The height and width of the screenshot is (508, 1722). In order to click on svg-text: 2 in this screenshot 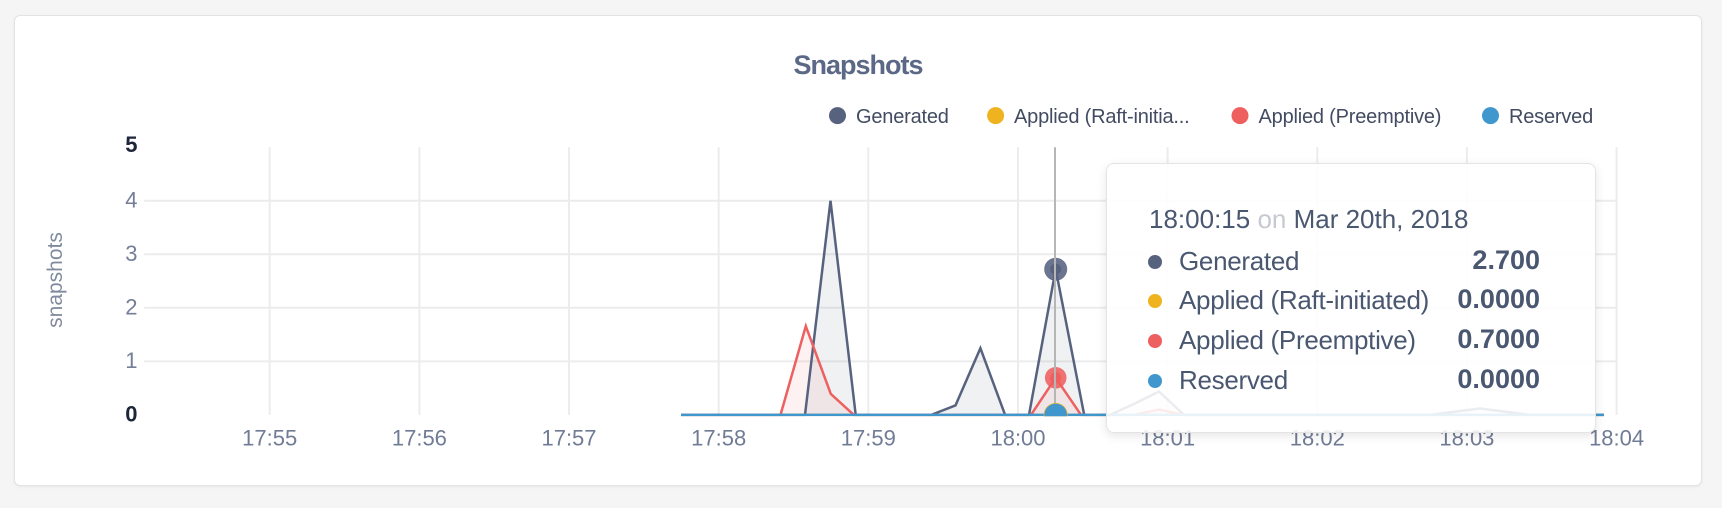, I will do `click(131, 306)`.